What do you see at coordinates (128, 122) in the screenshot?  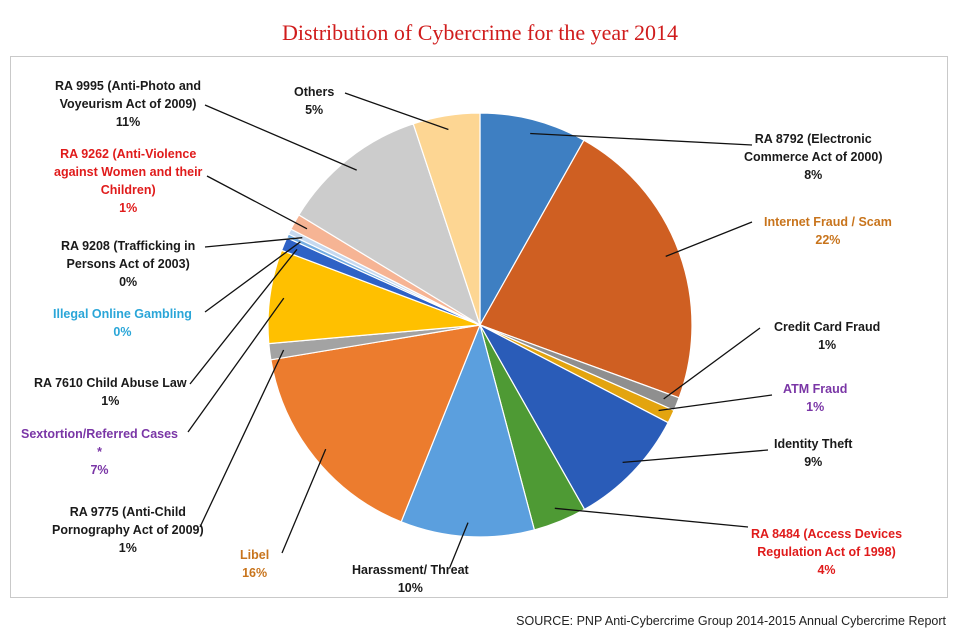 I see `slice-percent: 11%` at bounding box center [128, 122].